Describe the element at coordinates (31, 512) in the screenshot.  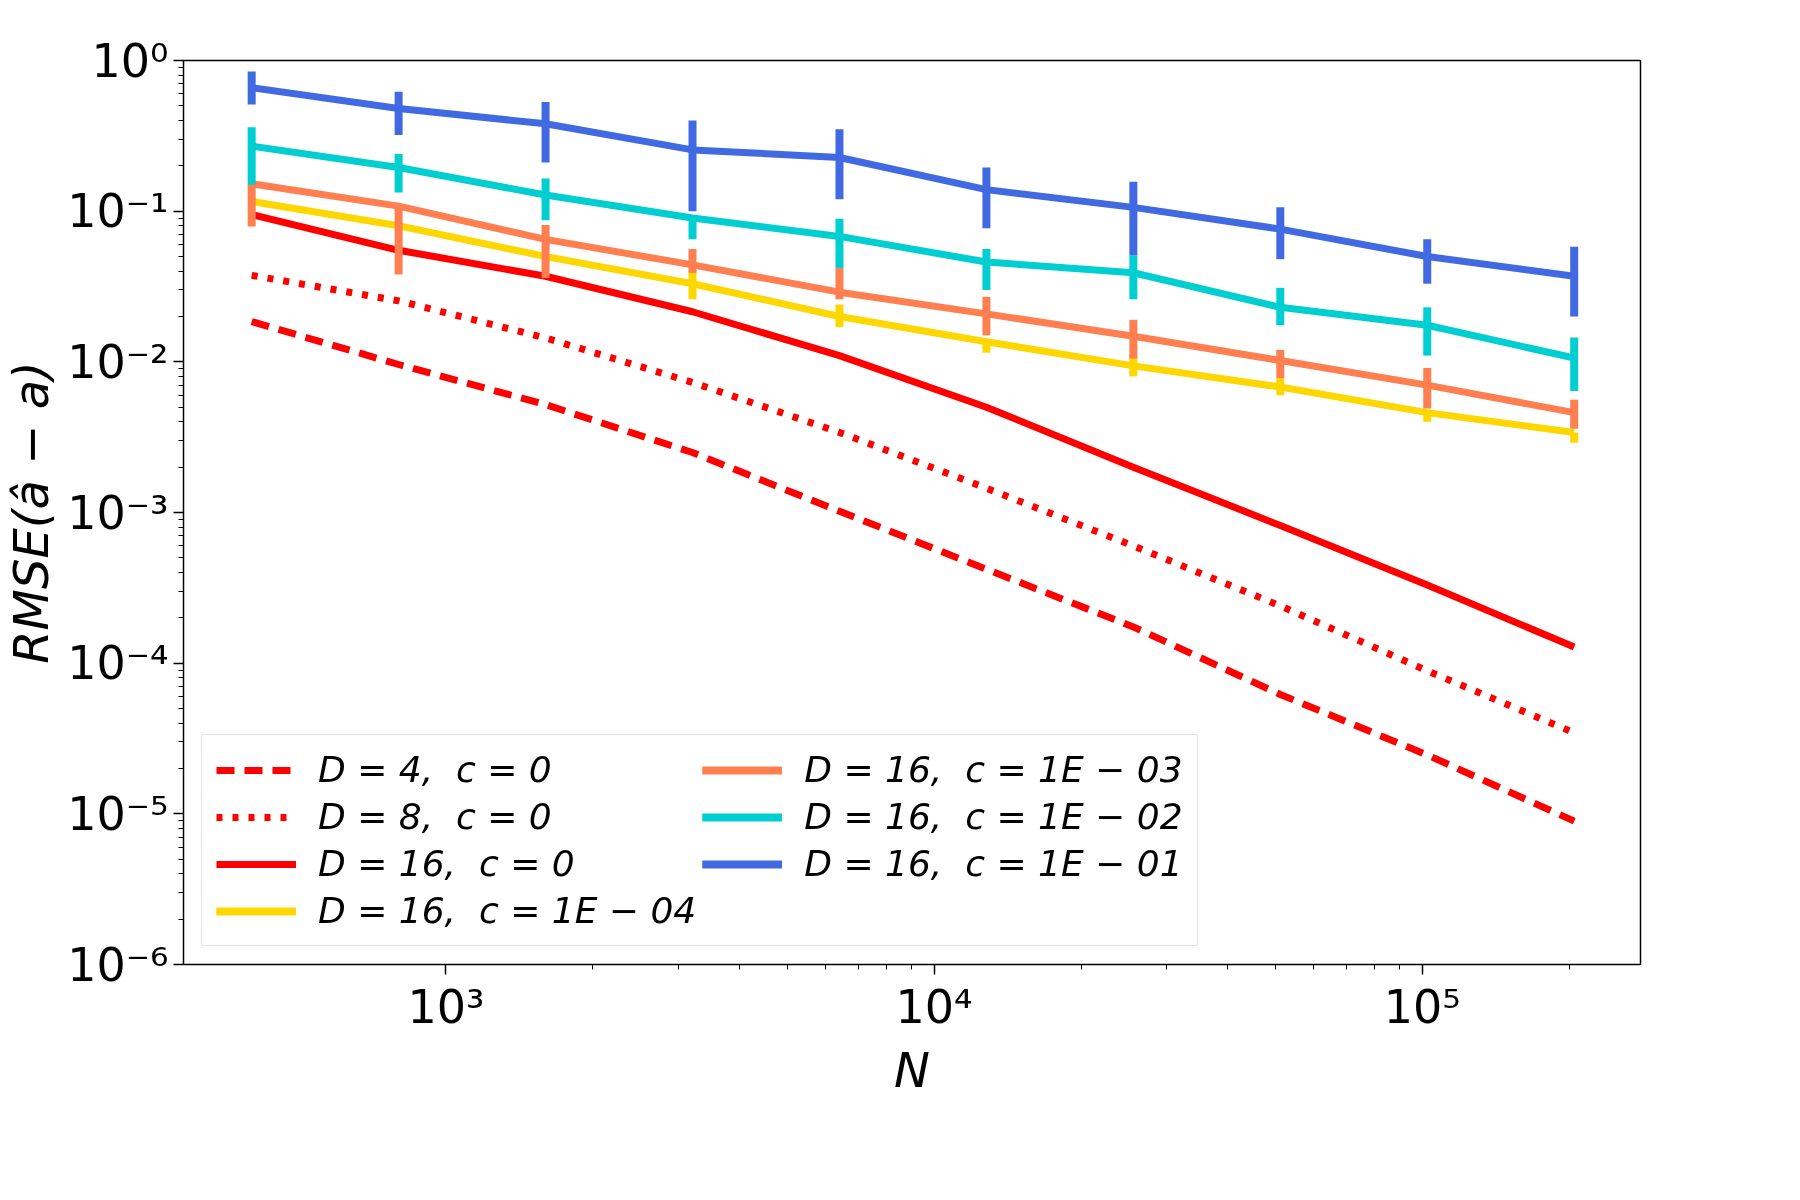
I see `y-axis-title: RMSE(â − a)` at that location.